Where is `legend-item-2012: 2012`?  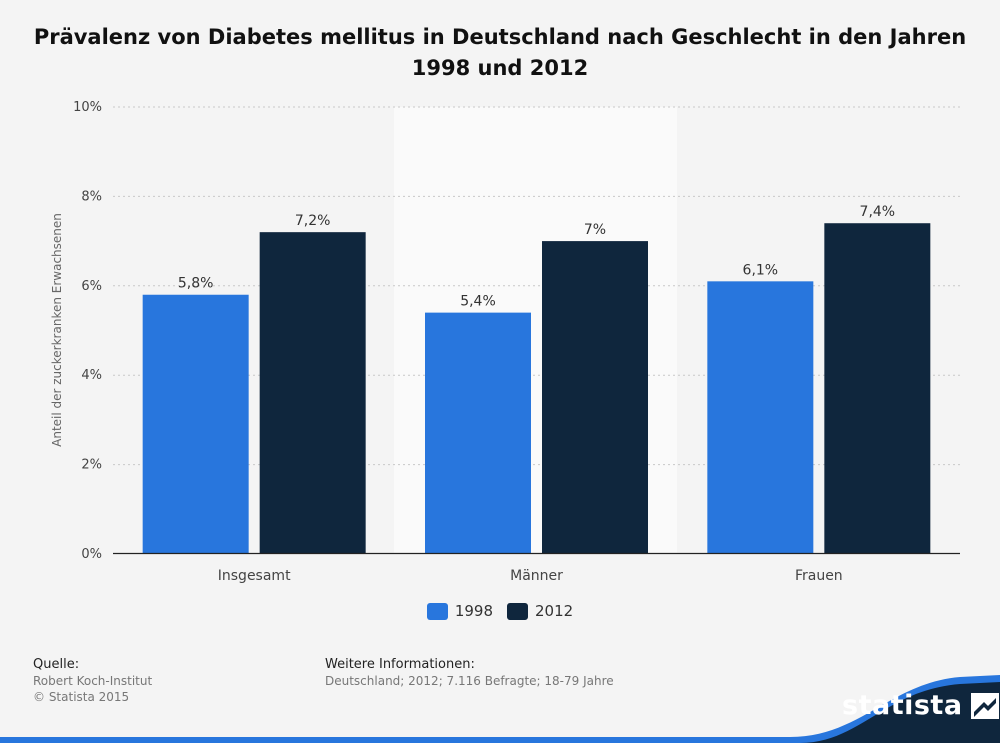
legend-item-2012: 2012 is located at coordinates (540, 611).